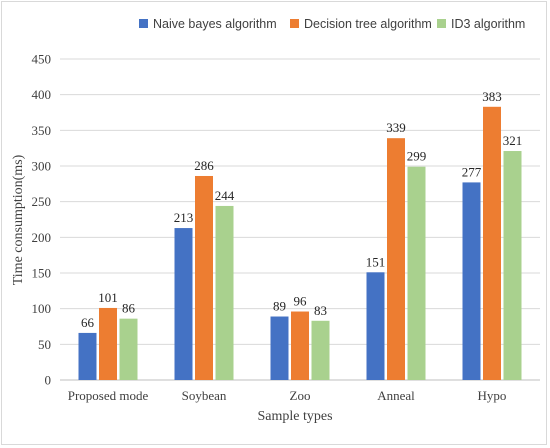 The width and height of the screenshot is (550, 448). What do you see at coordinates (42, 59) in the screenshot?
I see `y-tick-label: 450` at bounding box center [42, 59].